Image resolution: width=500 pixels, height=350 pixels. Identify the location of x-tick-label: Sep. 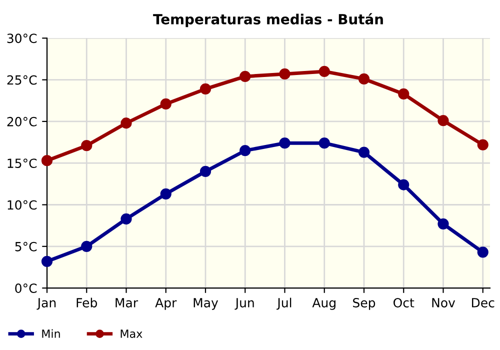
(364, 304).